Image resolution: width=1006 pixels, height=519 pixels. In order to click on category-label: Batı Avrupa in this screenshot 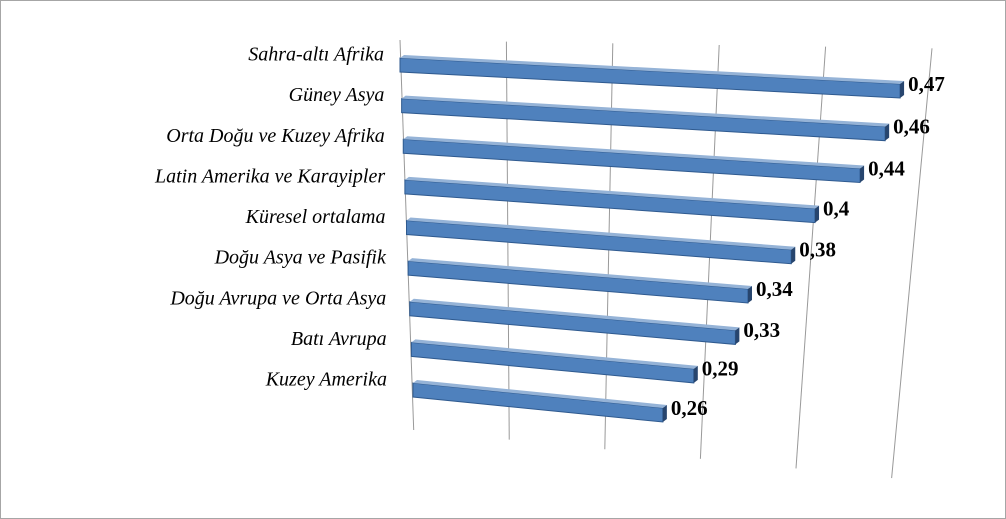, I will do `click(339, 339)`.